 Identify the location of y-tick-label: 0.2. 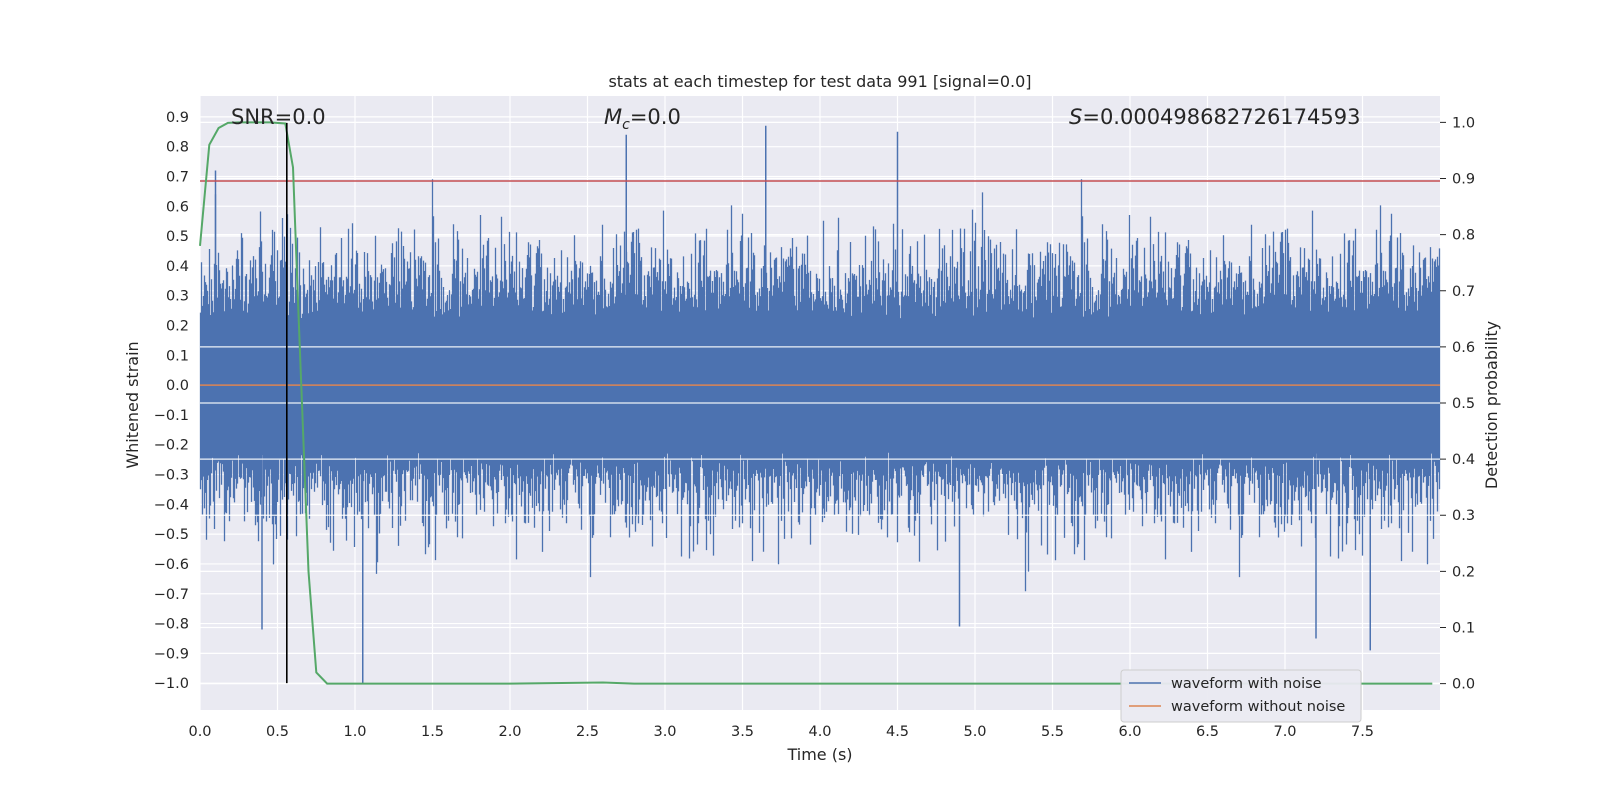
(177, 327).